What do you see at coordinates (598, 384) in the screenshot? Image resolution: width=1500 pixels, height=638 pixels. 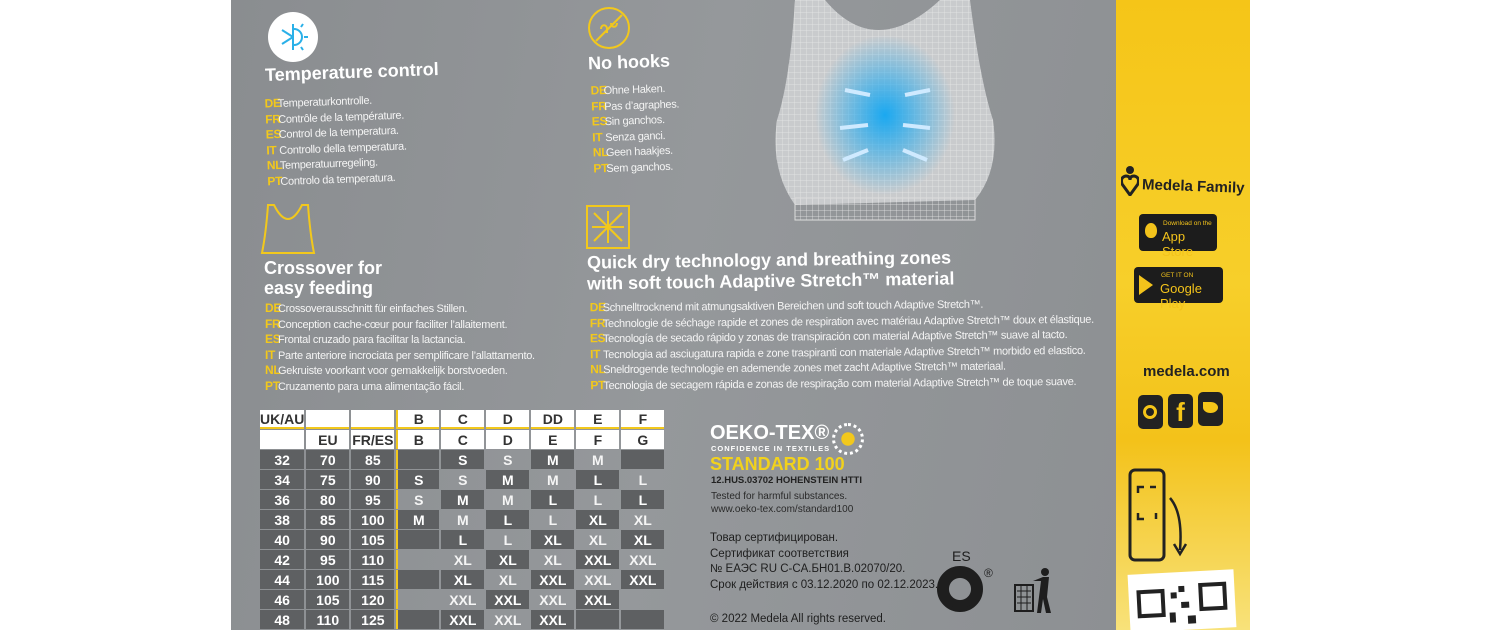 I see `language-code: PT` at bounding box center [598, 384].